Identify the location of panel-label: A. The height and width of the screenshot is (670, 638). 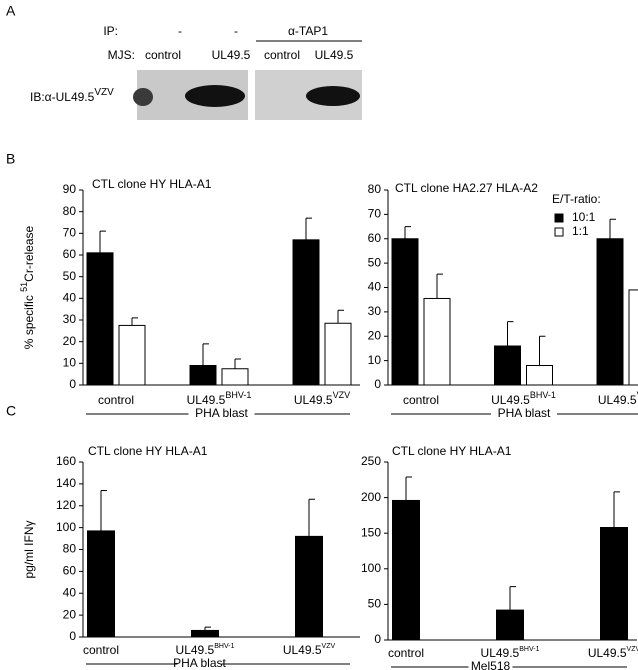
(11, 11).